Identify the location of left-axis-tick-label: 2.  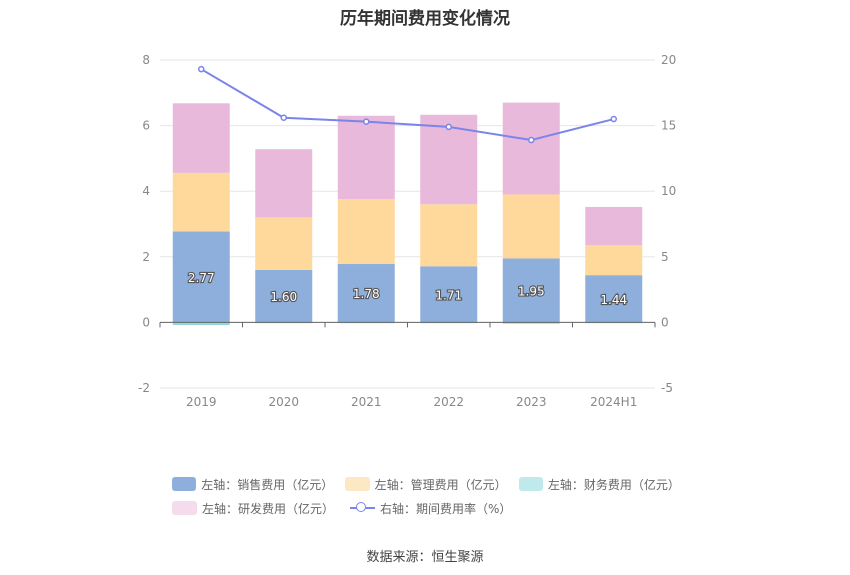
(146, 257).